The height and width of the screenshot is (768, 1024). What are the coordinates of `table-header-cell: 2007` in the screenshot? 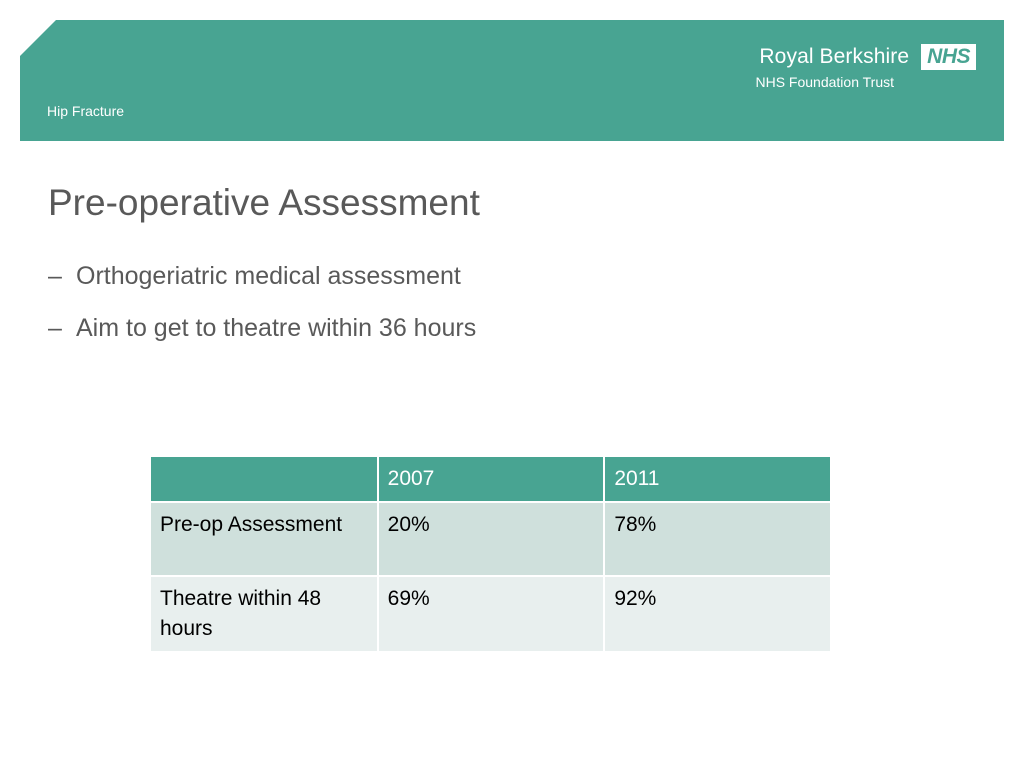 It's located at (491, 479).